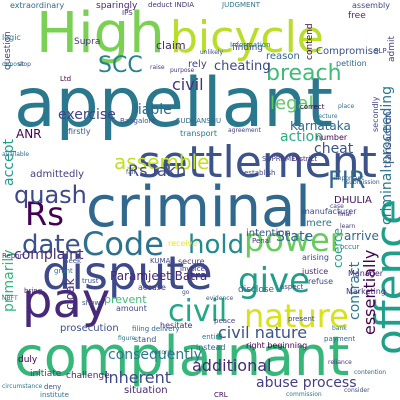 Image resolution: width=400 pixels, height=400 pixels. I want to click on word-peace: peace, so click(225, 321).